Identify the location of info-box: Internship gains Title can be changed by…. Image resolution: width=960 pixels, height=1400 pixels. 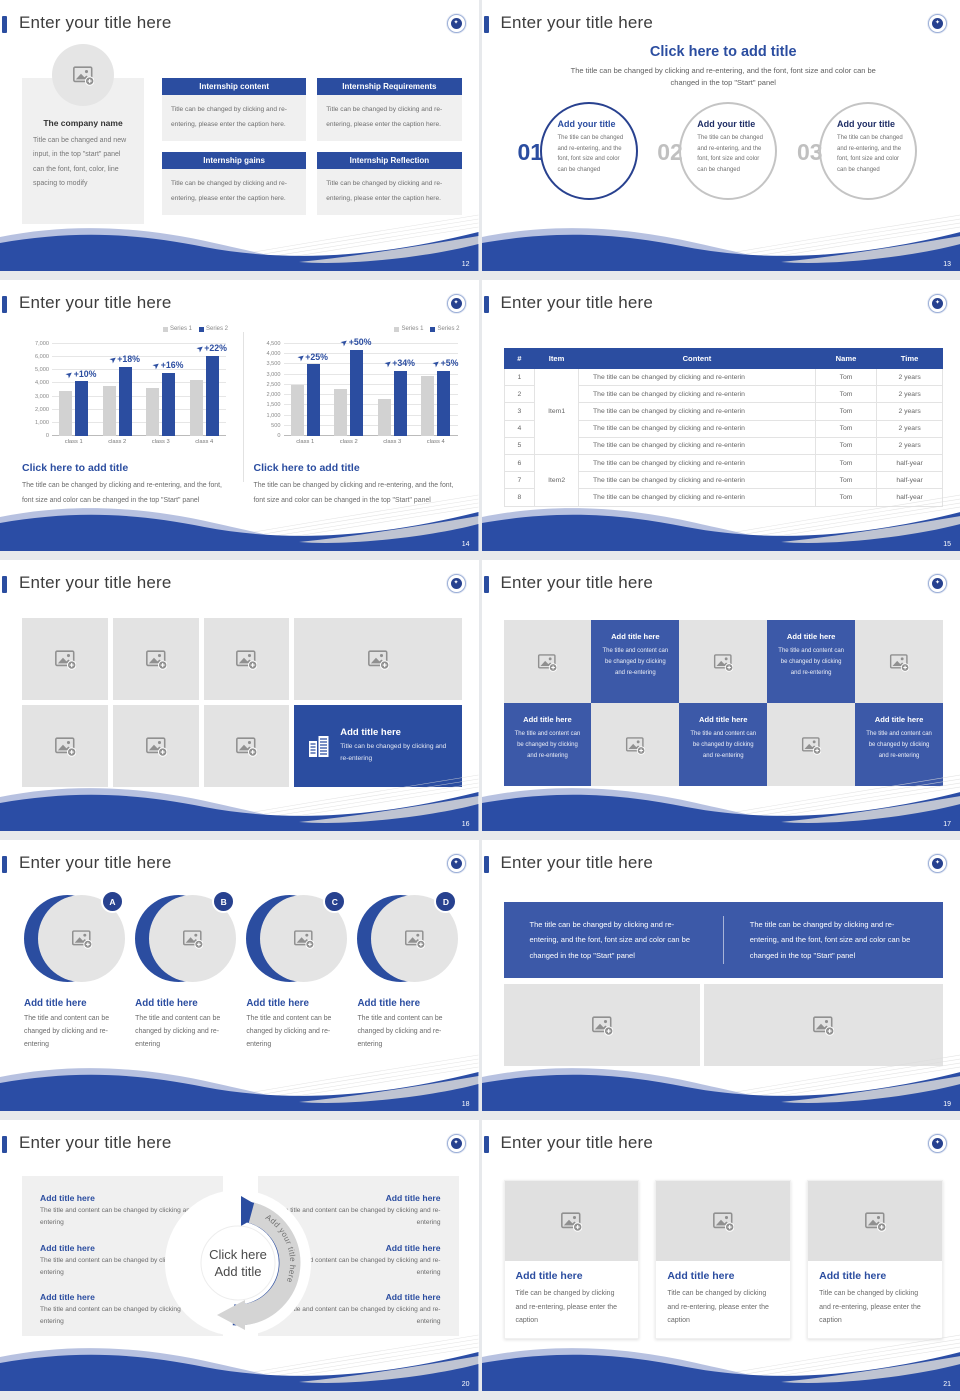
(234, 183).